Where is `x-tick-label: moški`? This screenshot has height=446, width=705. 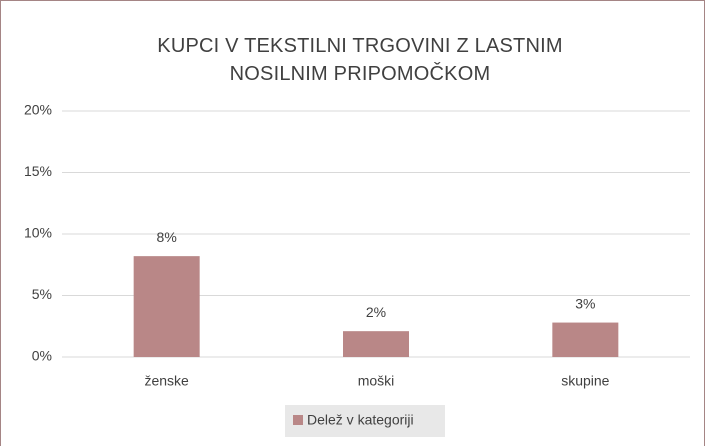
x-tick-label: moški is located at coordinates (376, 381).